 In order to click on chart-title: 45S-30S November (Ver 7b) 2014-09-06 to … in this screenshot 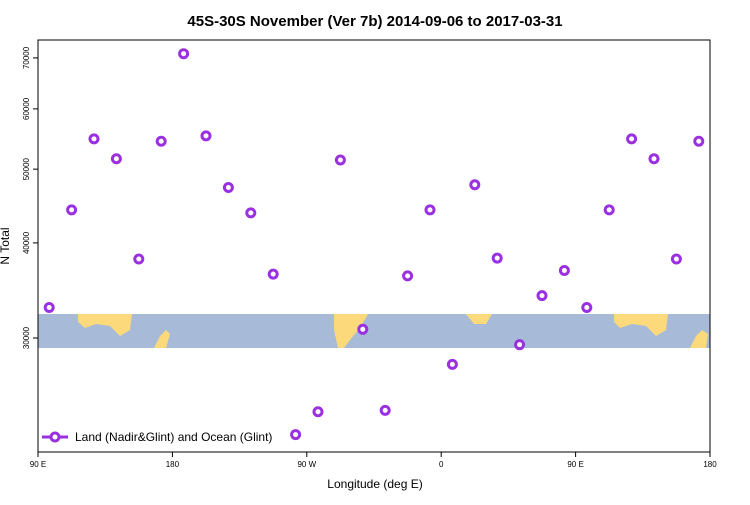, I will do `click(374, 21)`.